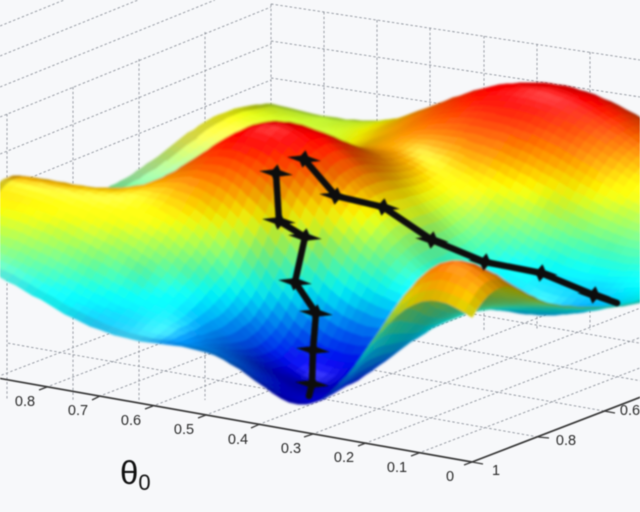 The height and width of the screenshot is (512, 640). What do you see at coordinates (291, 449) in the screenshot?
I see `svg-text: 0.3` at bounding box center [291, 449].